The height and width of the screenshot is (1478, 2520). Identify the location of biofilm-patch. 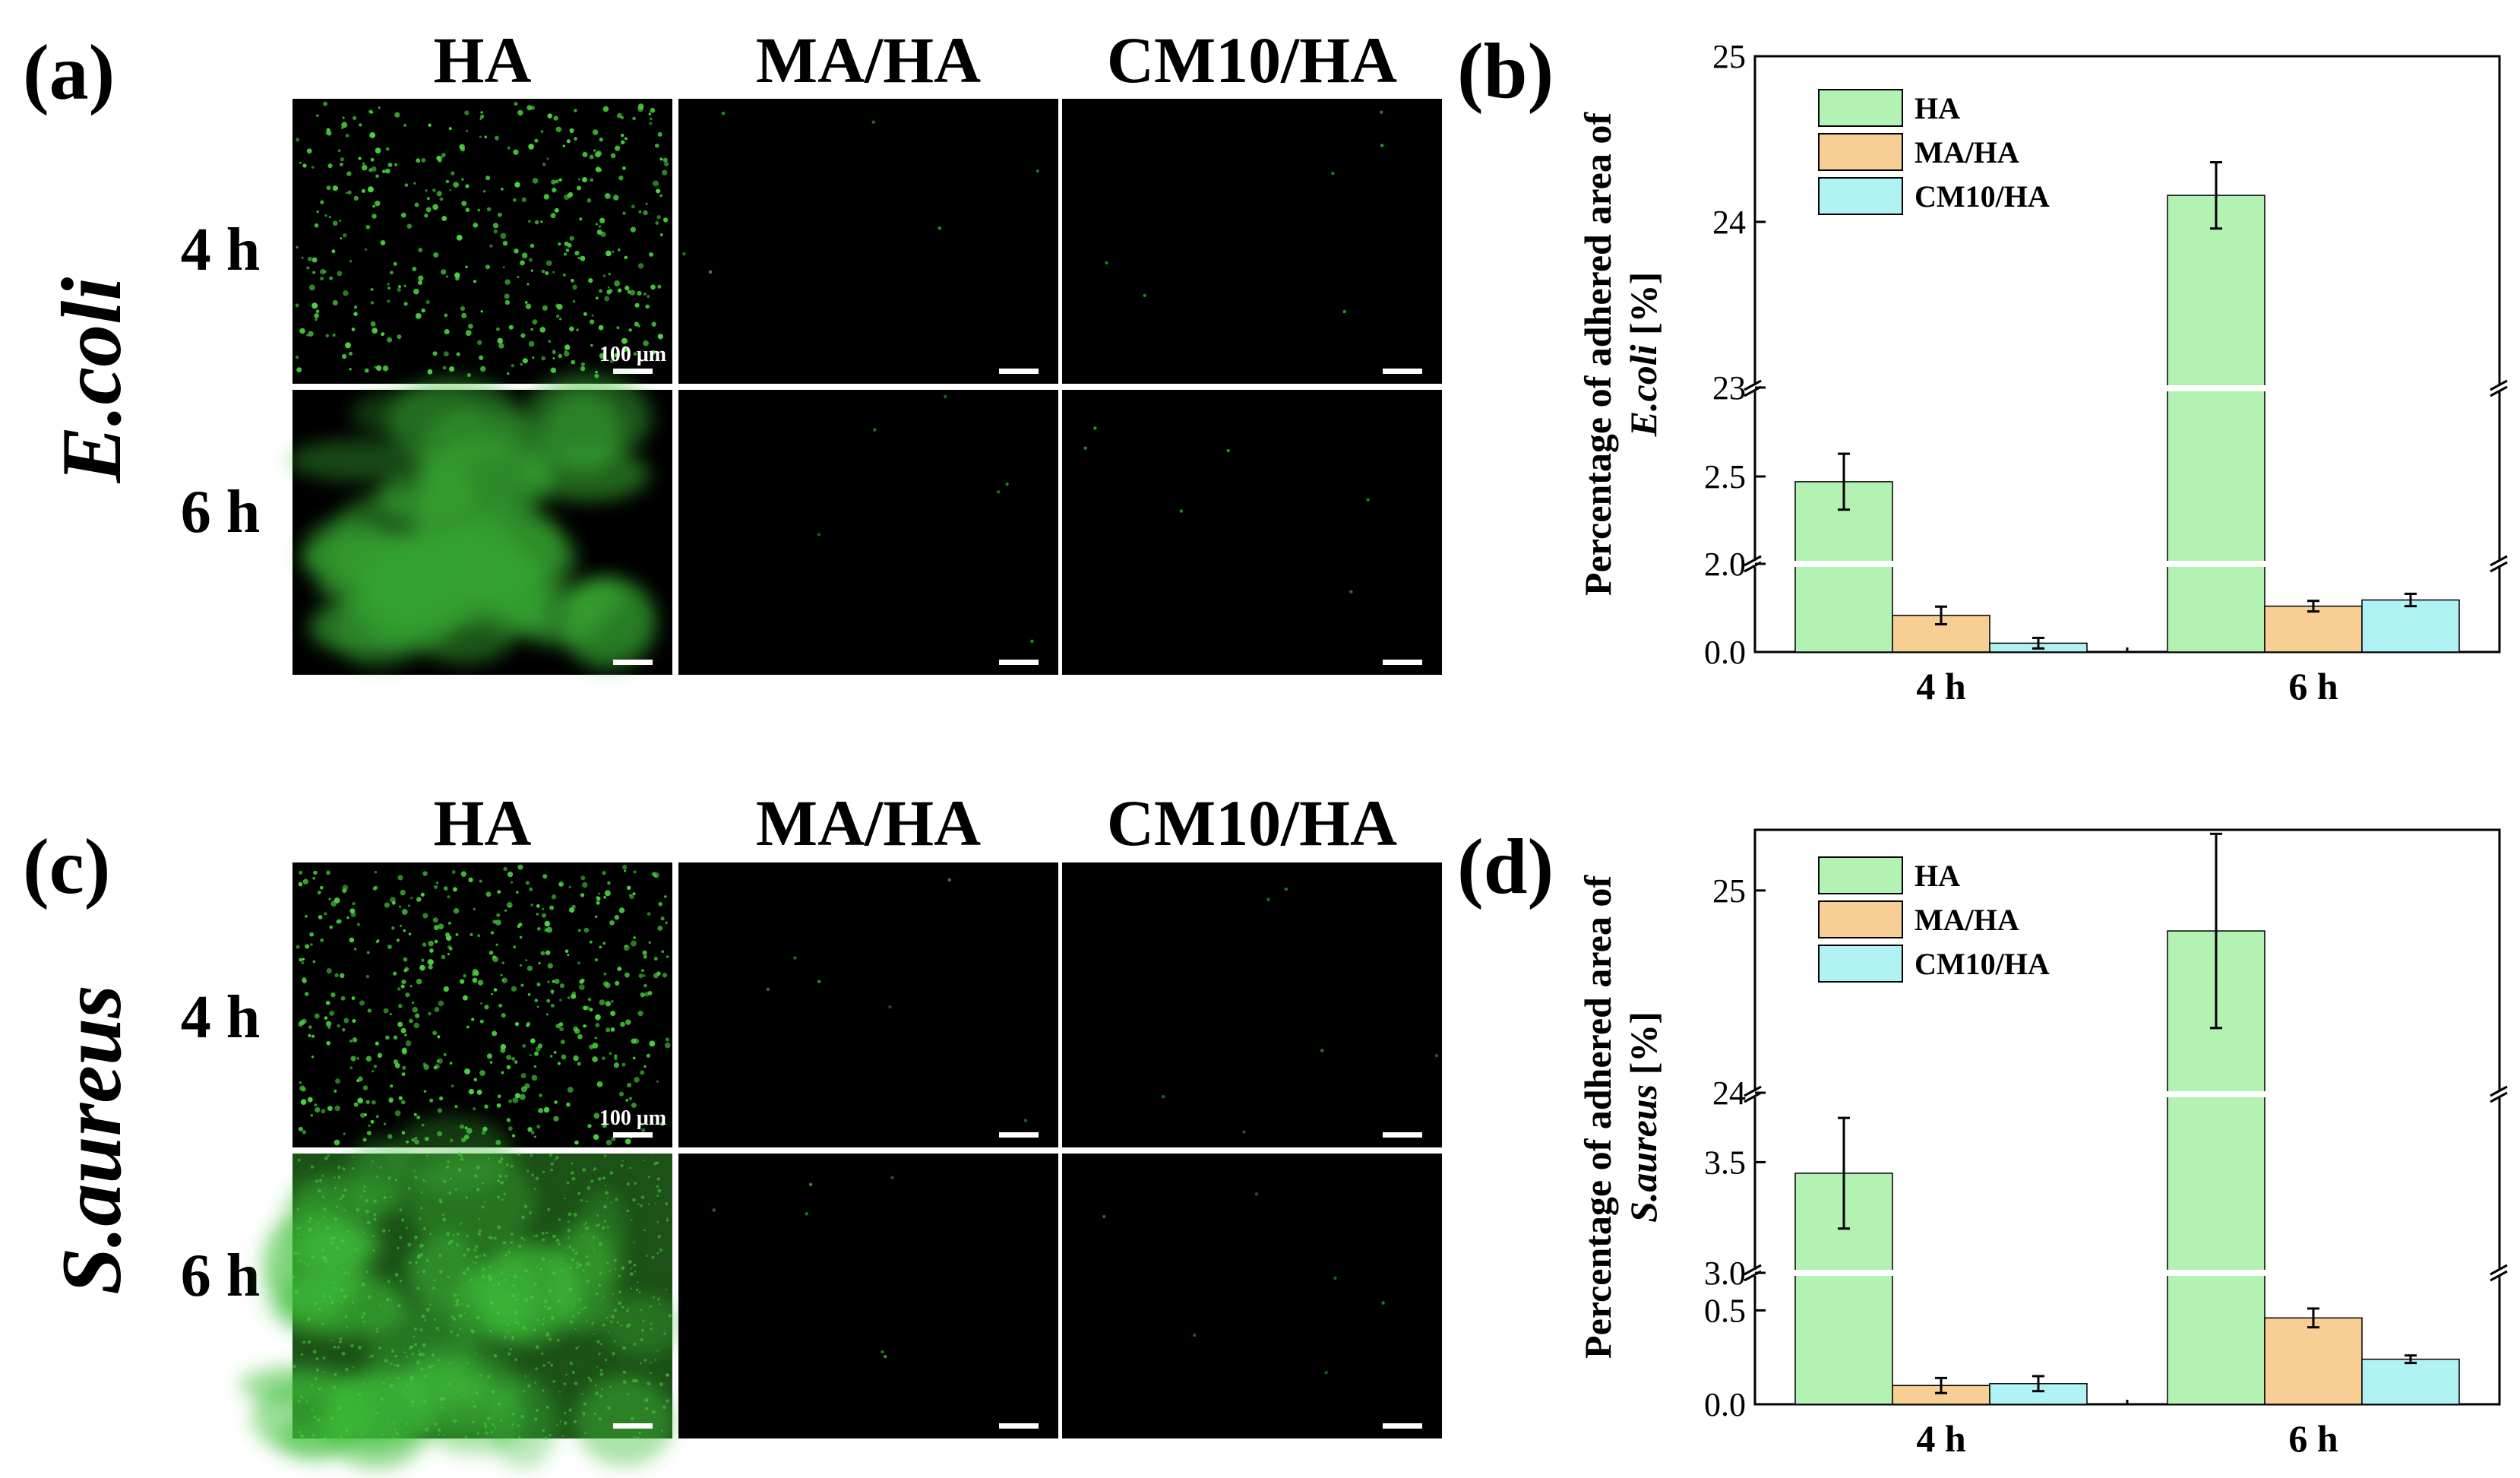
(483, 457).